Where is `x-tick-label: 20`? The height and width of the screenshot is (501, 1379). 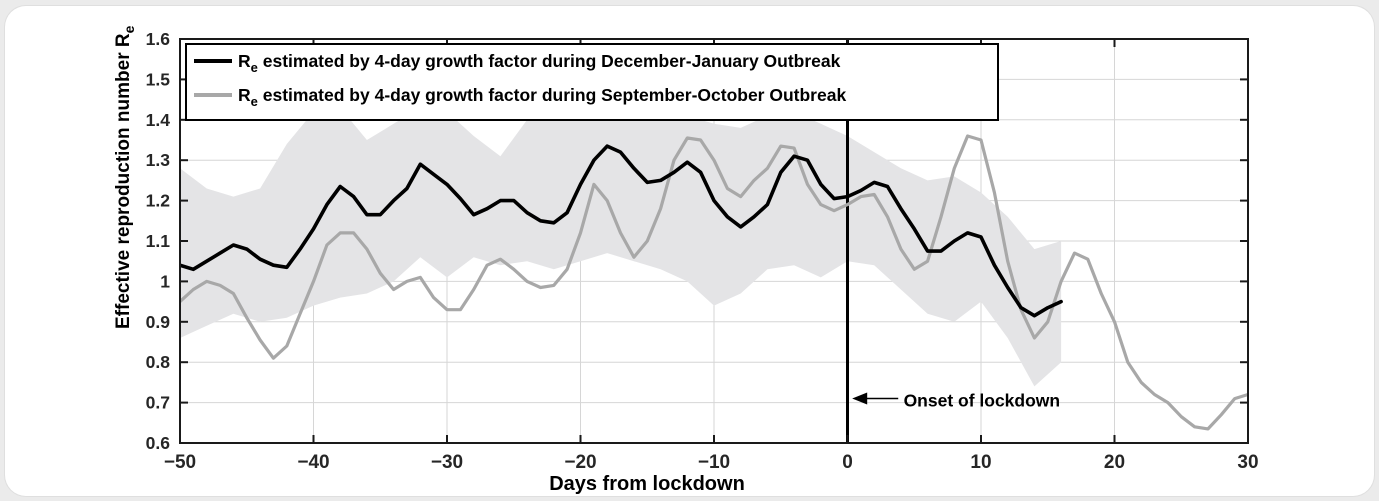
x-tick-label: 20 is located at coordinates (1114, 462).